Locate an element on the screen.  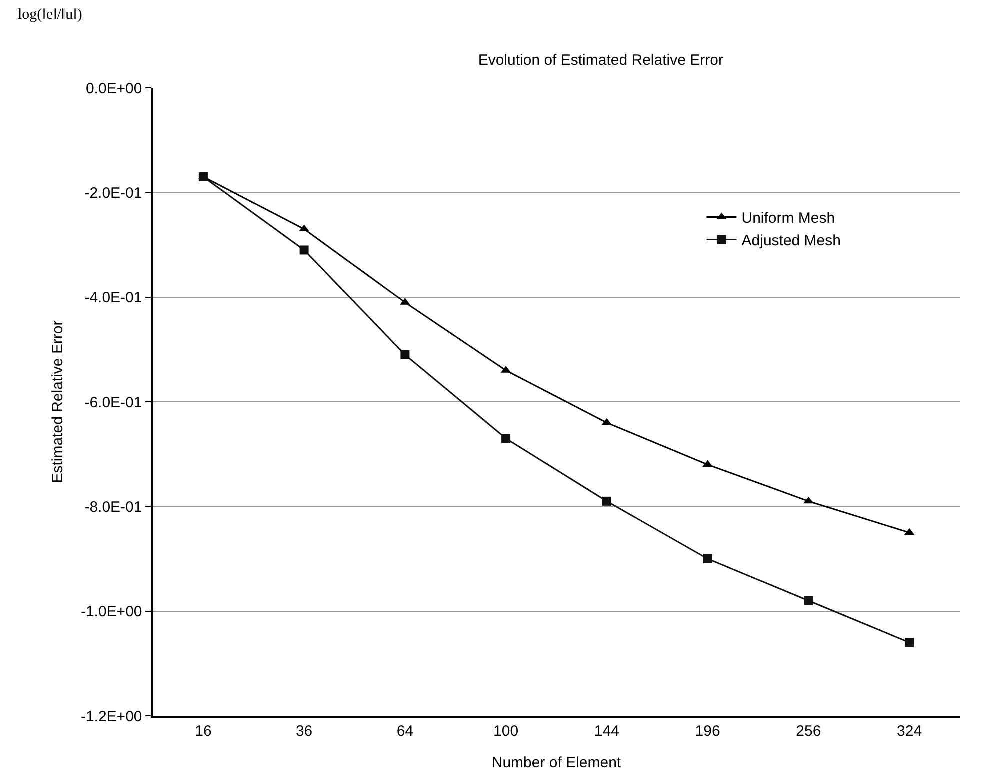
y-tick-label: -8.0E-01 is located at coordinates (113, 507).